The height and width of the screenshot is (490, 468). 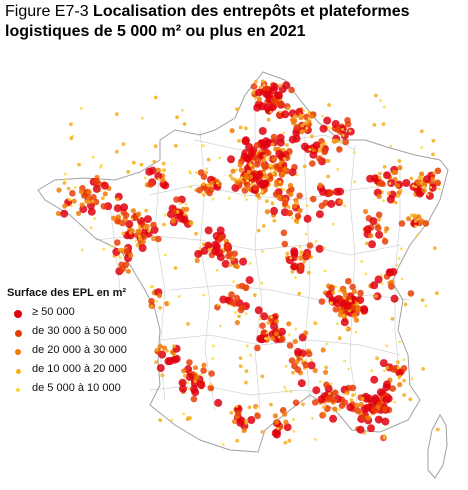 What do you see at coordinates (79, 331) in the screenshot?
I see `legend-item-label: de 30 000 à 50 000` at bounding box center [79, 331].